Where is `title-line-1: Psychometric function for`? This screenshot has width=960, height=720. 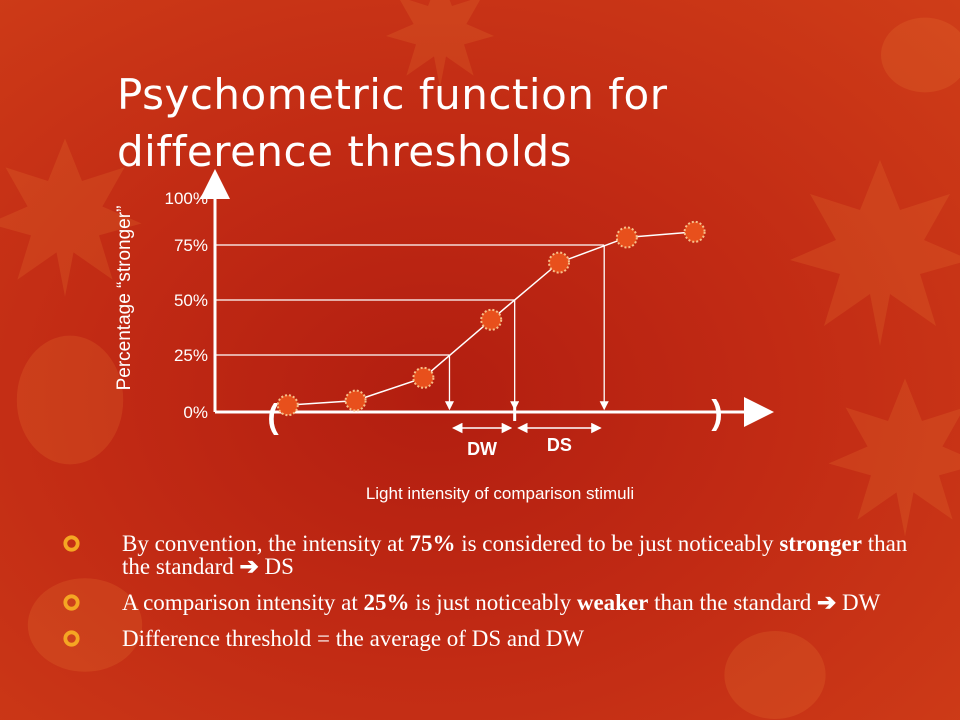
title-line-1: Psychometric function for is located at coordinates (392, 94).